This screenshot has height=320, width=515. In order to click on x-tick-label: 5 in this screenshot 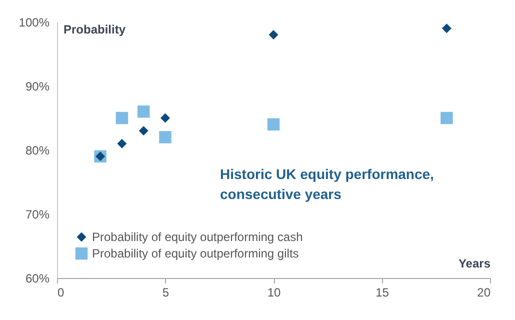, I will do `click(166, 293)`.